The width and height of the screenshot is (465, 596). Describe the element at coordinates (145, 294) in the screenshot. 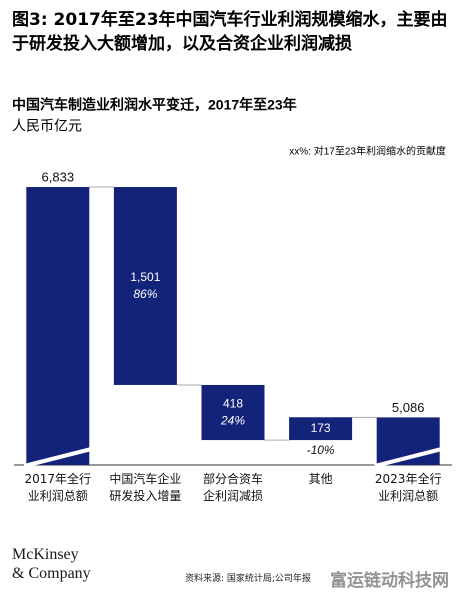

I see `share-label: 86%` at that location.